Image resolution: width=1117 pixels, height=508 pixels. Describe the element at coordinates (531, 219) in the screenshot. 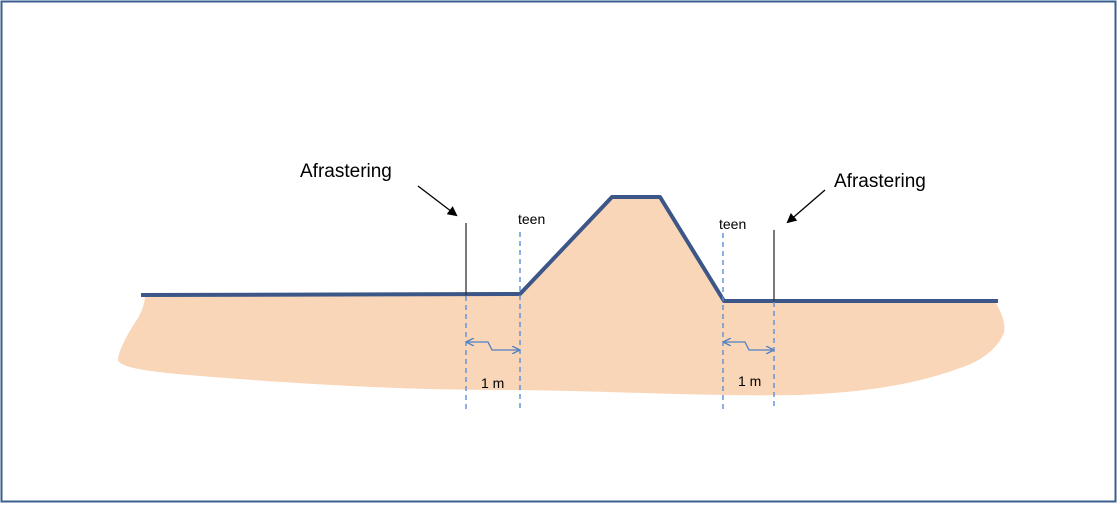

I see `toe-label-left: teen` at that location.